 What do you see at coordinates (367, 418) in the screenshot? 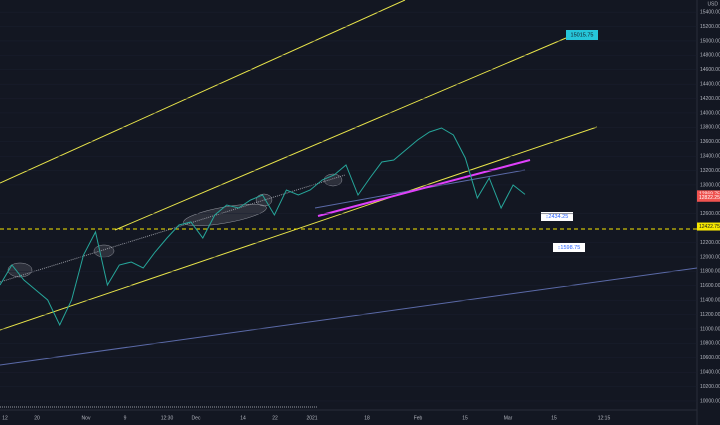
I see `x-tick-label: 18` at bounding box center [367, 418].